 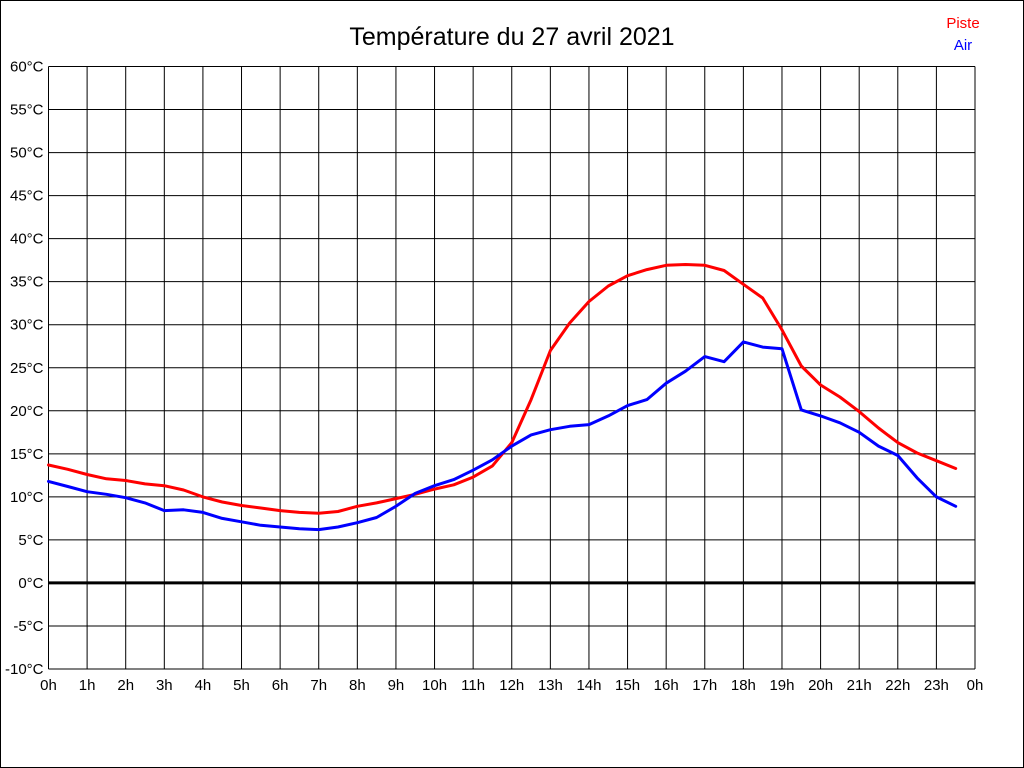 What do you see at coordinates (434, 685) in the screenshot?
I see `x-tick-label: 10h` at bounding box center [434, 685].